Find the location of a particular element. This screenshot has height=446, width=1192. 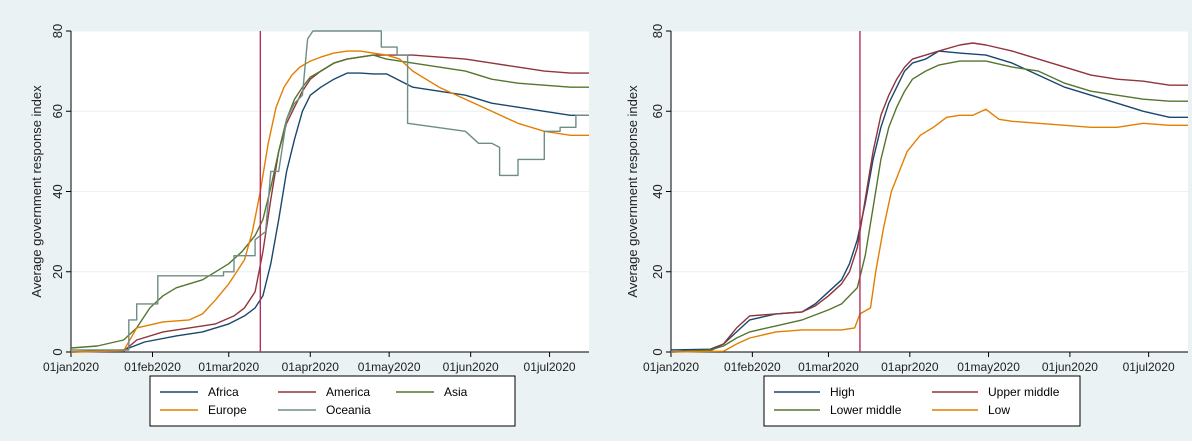

legend-label-lower-middle: Lower middle is located at coordinates (866, 410).